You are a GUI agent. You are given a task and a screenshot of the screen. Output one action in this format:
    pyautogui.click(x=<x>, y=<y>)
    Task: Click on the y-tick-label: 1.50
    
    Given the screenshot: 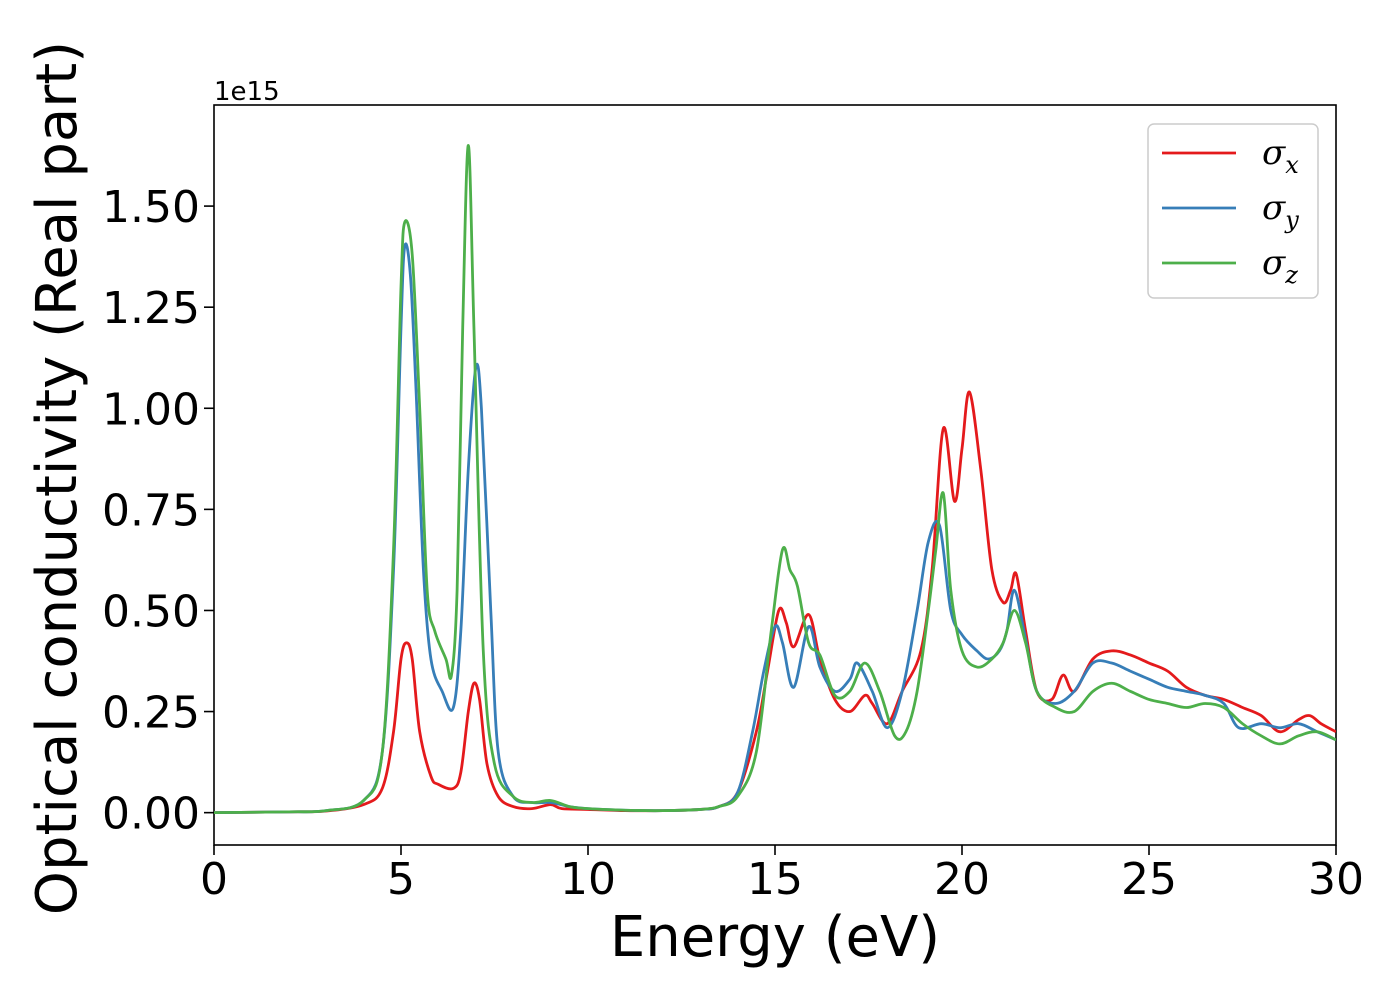 What is the action you would take?
    pyautogui.click(x=151, y=207)
    